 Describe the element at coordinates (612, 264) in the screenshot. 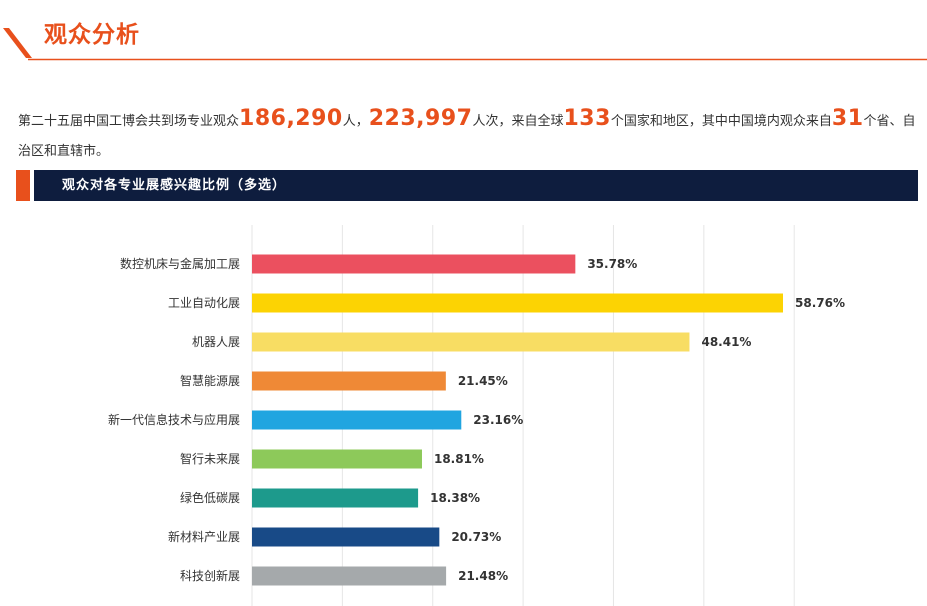

I see `value-label: 35.78%` at that location.